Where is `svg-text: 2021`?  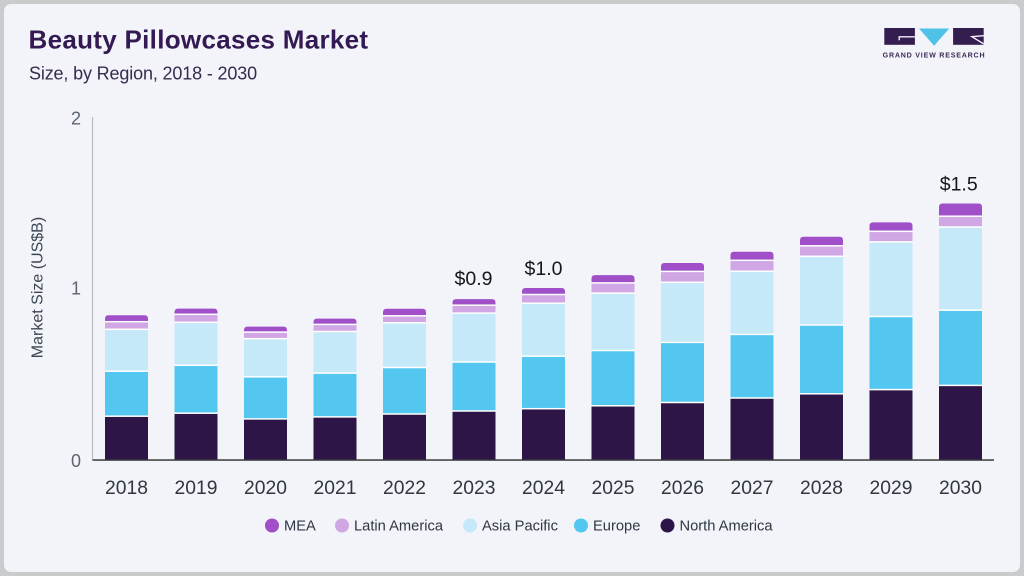
svg-text: 2021 is located at coordinates (335, 488).